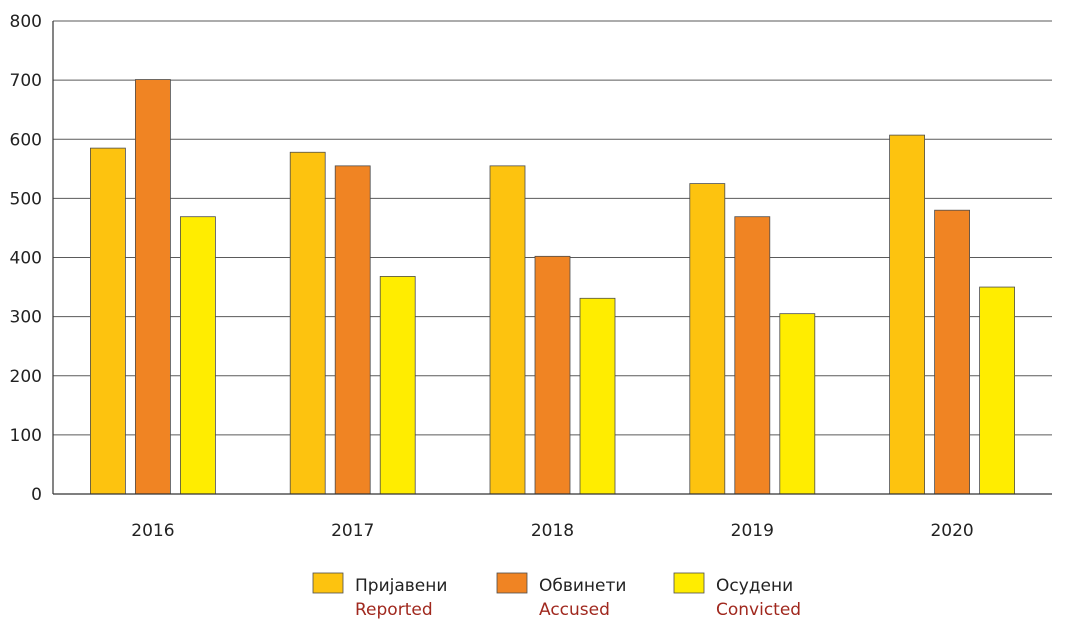 The height and width of the screenshot is (620, 1067). I want to click on legend-item: Пријавени Reported, so click(379, 596).